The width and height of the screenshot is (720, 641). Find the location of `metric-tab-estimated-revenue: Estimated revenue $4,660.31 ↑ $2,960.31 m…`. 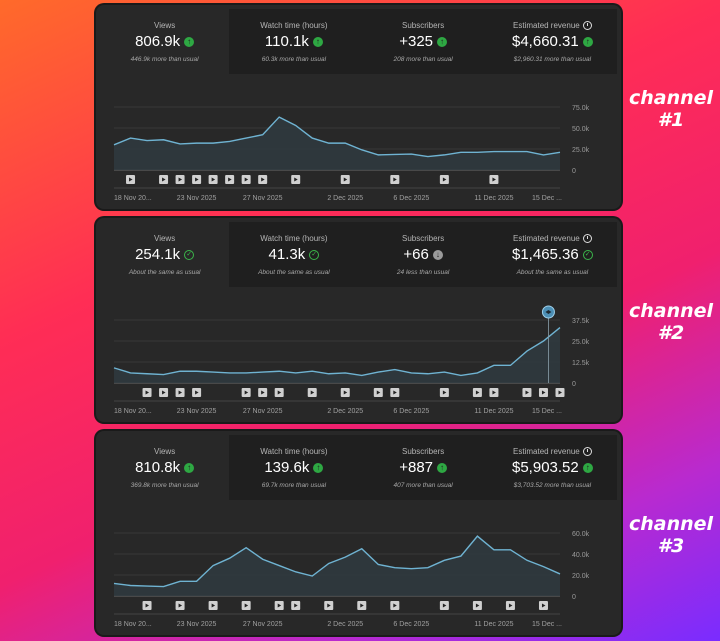

metric-tab-estimated-revenue: Estimated revenue $4,660.31 ↑ $2,960.31 m… is located at coordinates (552, 41).